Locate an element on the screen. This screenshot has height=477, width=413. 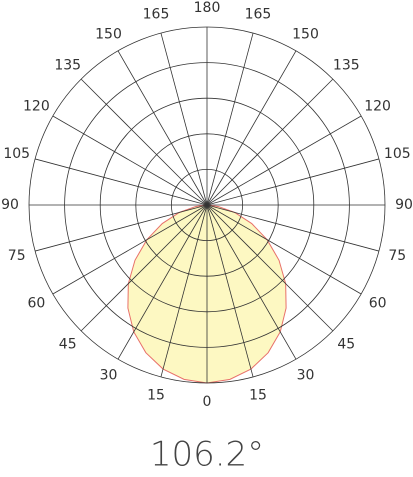
angle-tick-label: 0 is located at coordinates (207, 402).